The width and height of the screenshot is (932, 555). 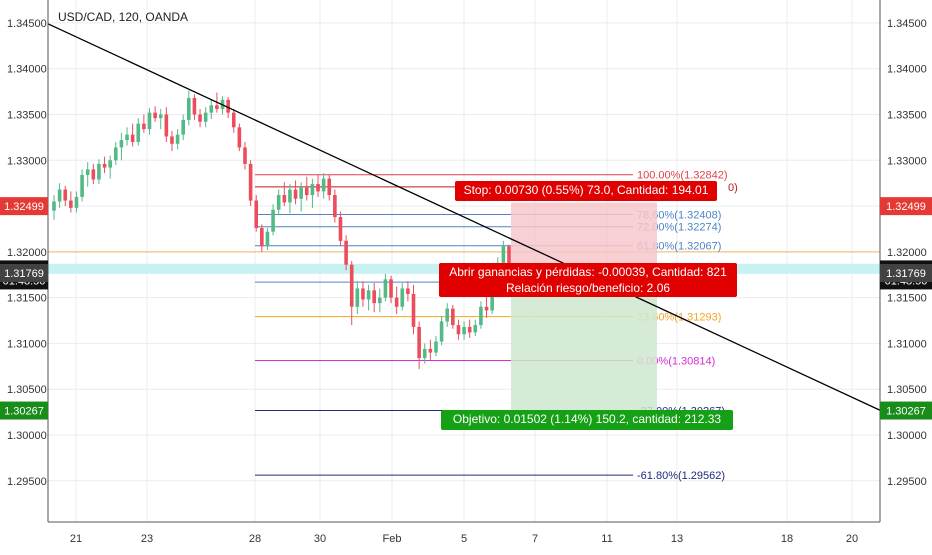 What do you see at coordinates (27, 482) in the screenshot?
I see `y-tick-label-left: 1.29500` at bounding box center [27, 482].